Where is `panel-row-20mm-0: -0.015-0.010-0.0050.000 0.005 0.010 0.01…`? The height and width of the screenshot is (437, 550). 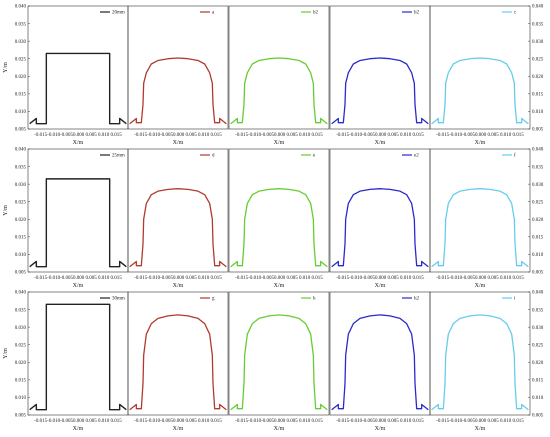 panel-row-20mm-0: -0.015-0.010-0.0050.000 0.005 0.010 0.01… is located at coordinates (78, 75).